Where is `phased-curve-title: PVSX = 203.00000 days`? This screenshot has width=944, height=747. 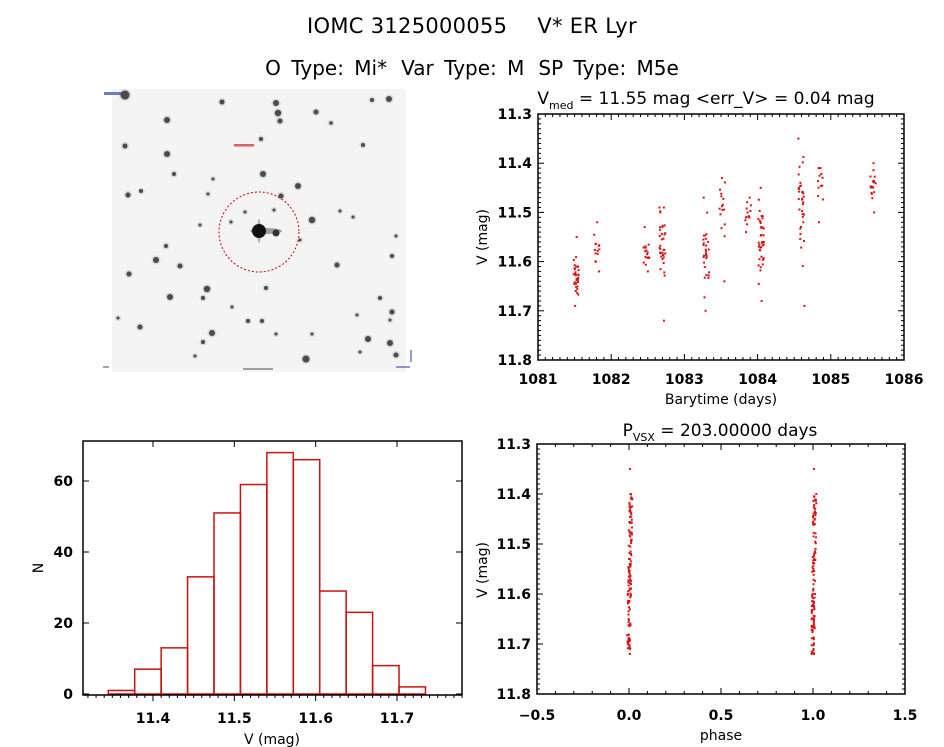
phased-curve-title: PVSX = 203.00000 days is located at coordinates (720, 432).